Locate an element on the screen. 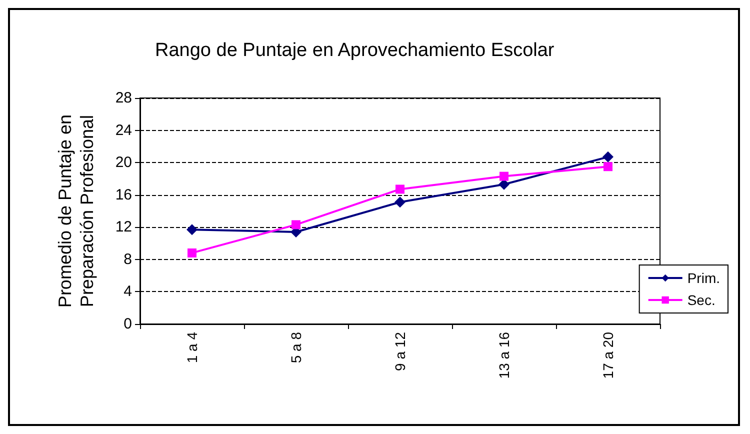 This screenshot has width=750, height=434. legend-label: Prim. is located at coordinates (703, 278).